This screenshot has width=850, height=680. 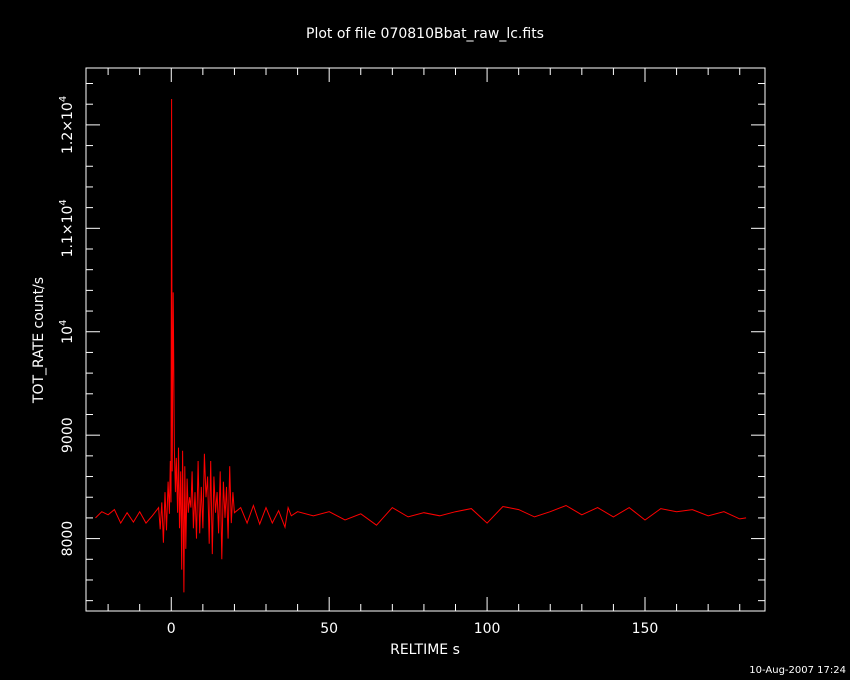 What do you see at coordinates (67, 228) in the screenshot?
I see `y-tick-label: 1.1×104` at bounding box center [67, 228].